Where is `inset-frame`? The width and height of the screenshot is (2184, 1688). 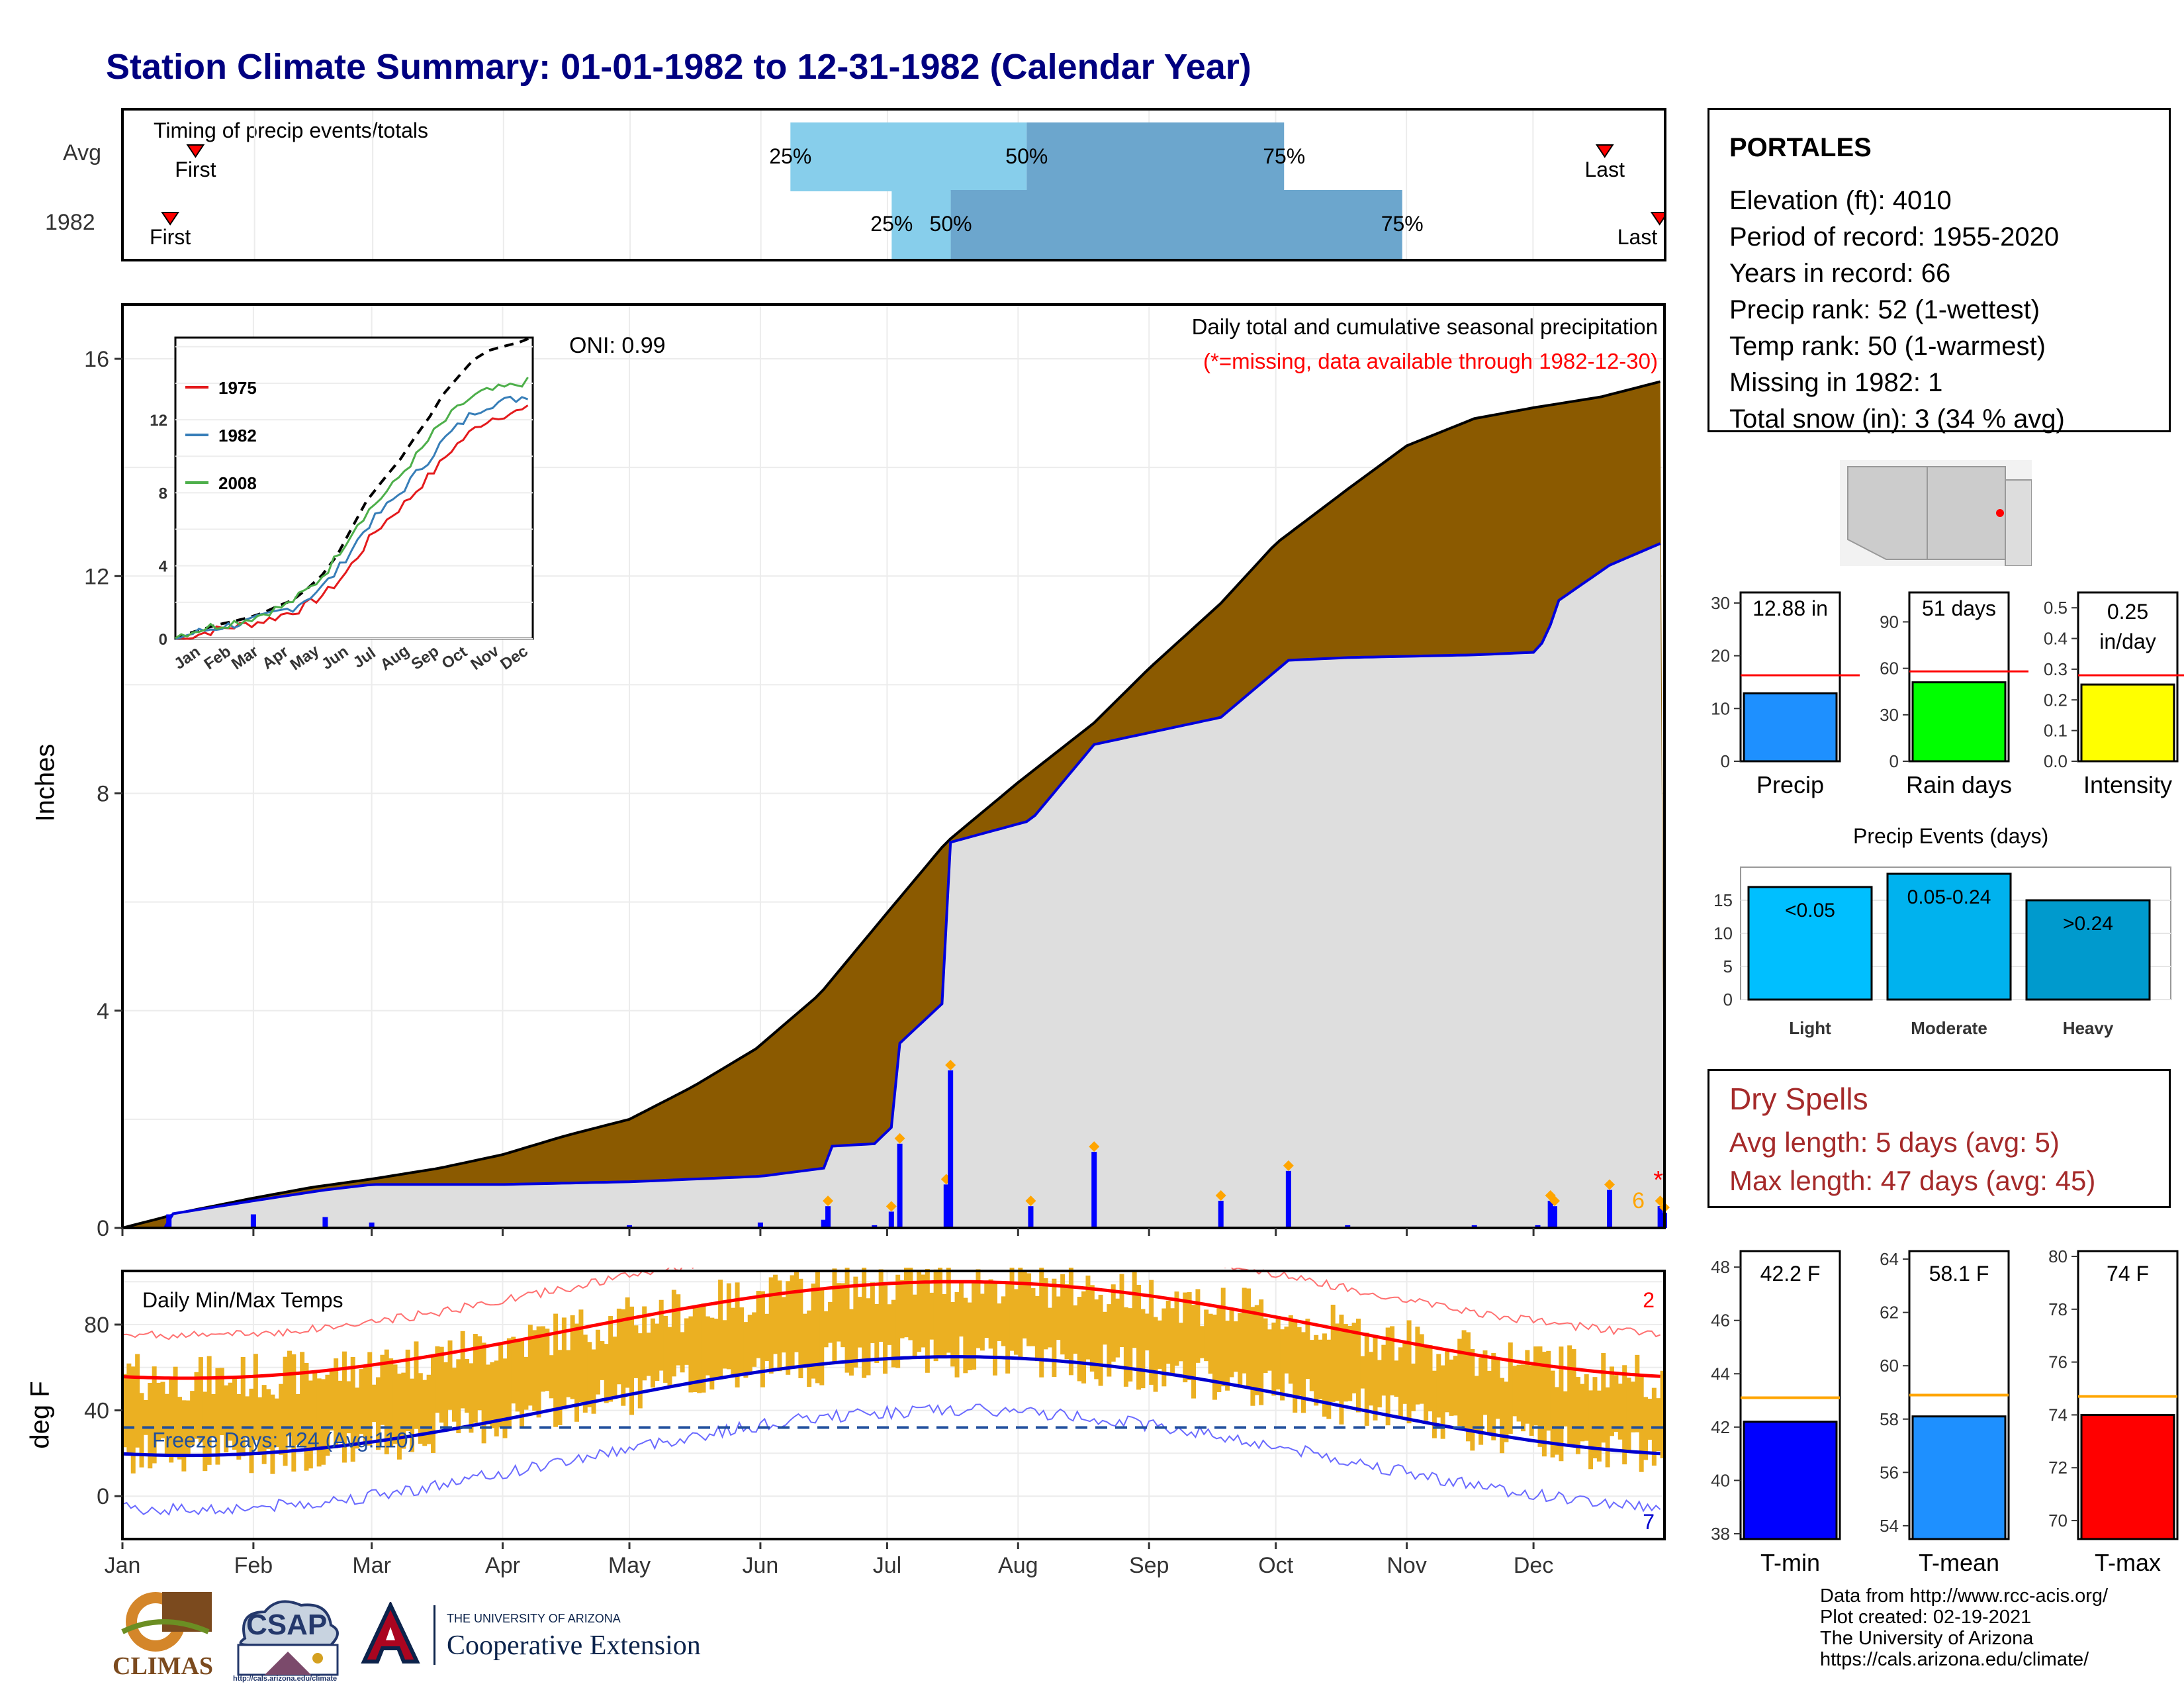
inset-frame is located at coordinates (354, 488).